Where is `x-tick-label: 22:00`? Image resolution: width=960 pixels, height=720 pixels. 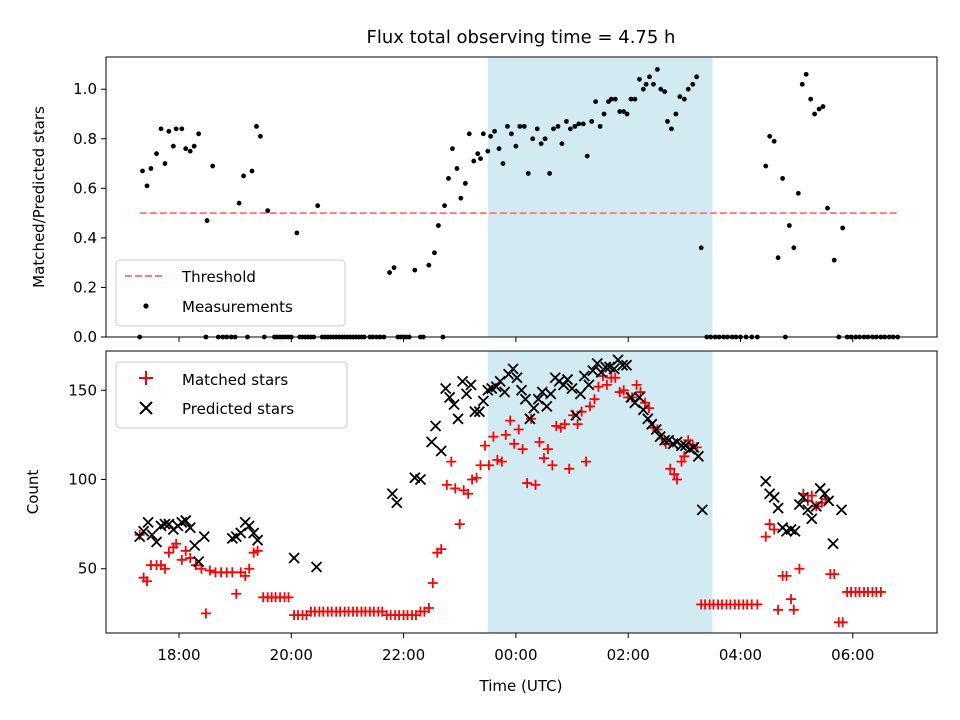
x-tick-label: 22:00 is located at coordinates (403, 655).